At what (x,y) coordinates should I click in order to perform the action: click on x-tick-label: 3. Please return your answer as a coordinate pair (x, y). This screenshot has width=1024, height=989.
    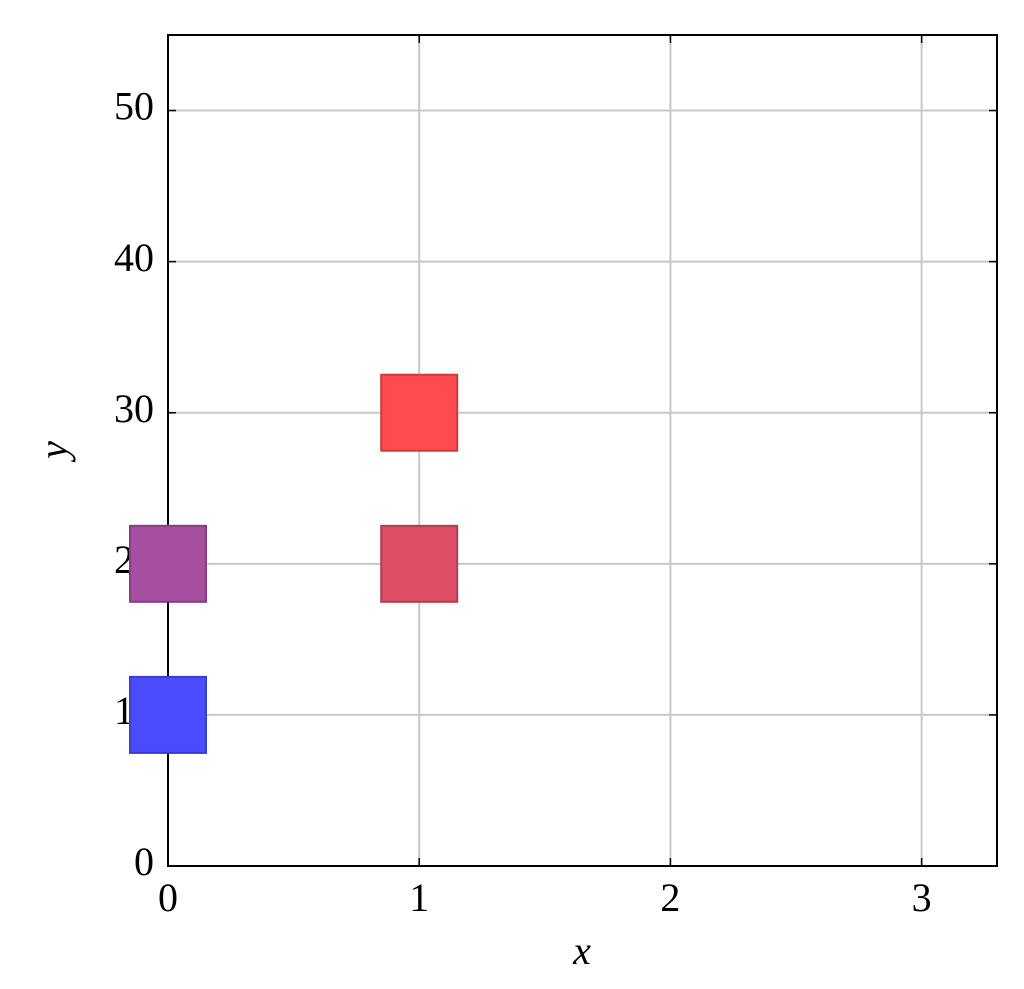
    Looking at the image, I should click on (922, 897).